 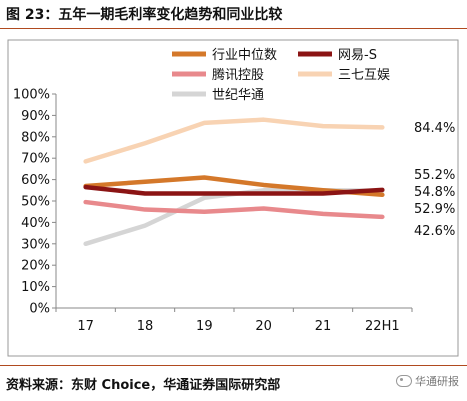 What do you see at coordinates (434, 231) in the screenshot?
I see `end-value-label: 42.6%` at bounding box center [434, 231].